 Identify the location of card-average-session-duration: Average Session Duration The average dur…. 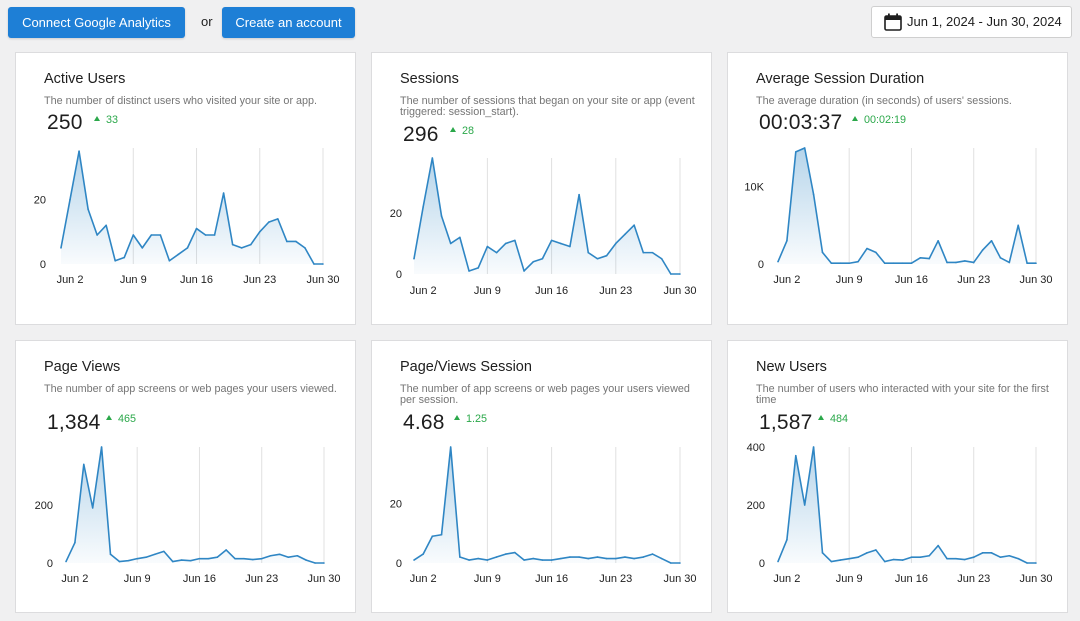
(897, 188).